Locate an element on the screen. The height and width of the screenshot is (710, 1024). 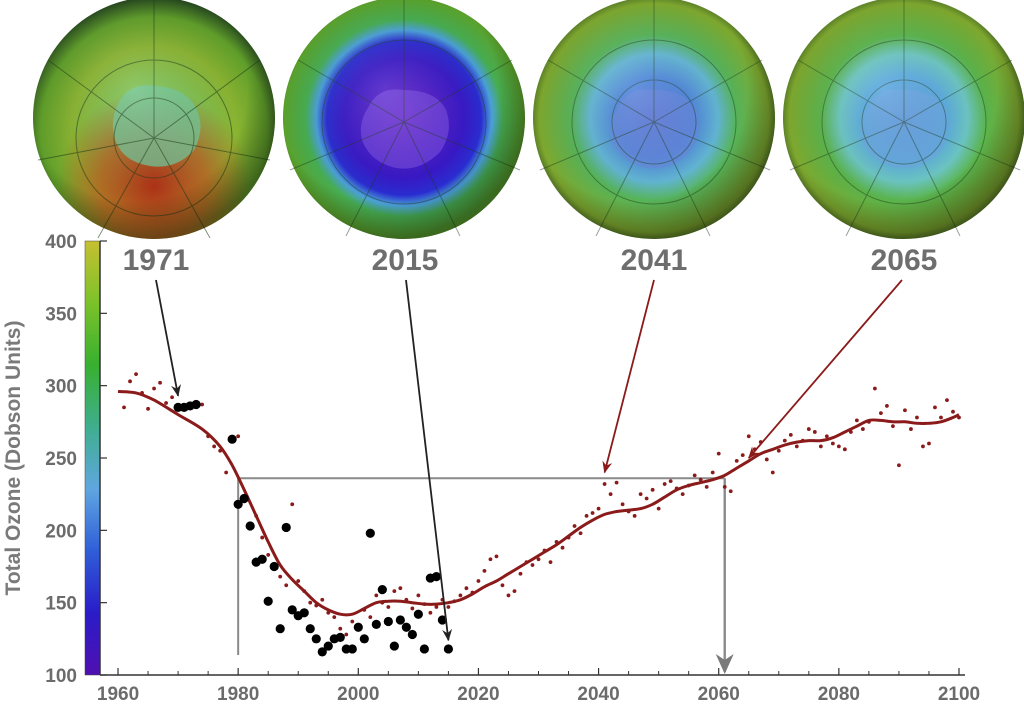
colorbar is located at coordinates (92, 458).